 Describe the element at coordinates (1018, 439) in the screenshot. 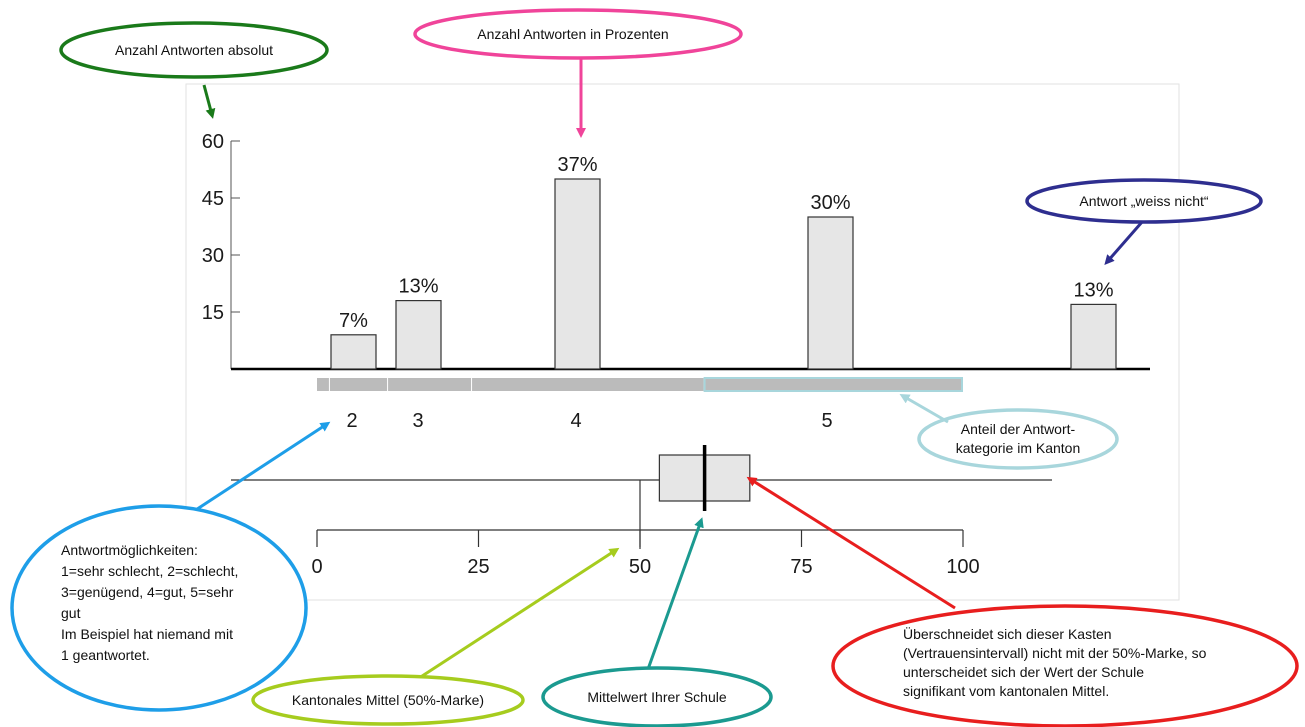

I see `callout-canton-share-ellipse` at that location.